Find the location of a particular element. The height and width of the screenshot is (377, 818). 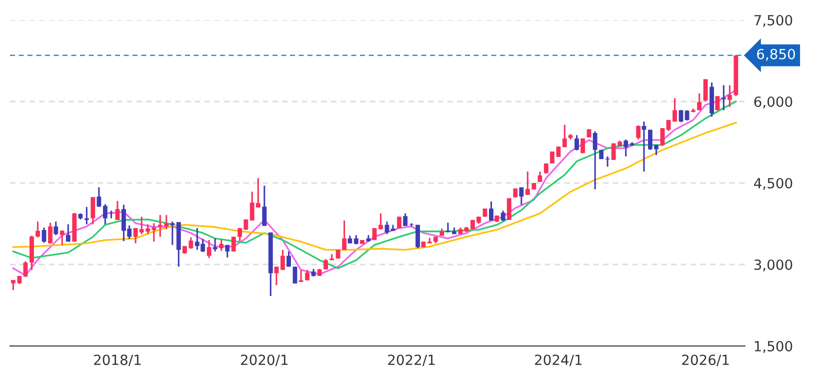

y-tick-label: 1,500 is located at coordinates (773, 346).